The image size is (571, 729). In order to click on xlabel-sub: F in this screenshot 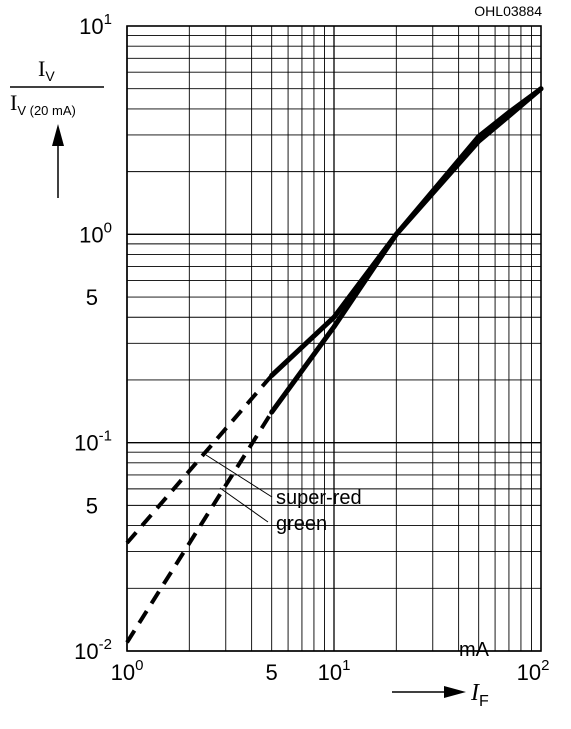, I will do `click(484, 701)`.